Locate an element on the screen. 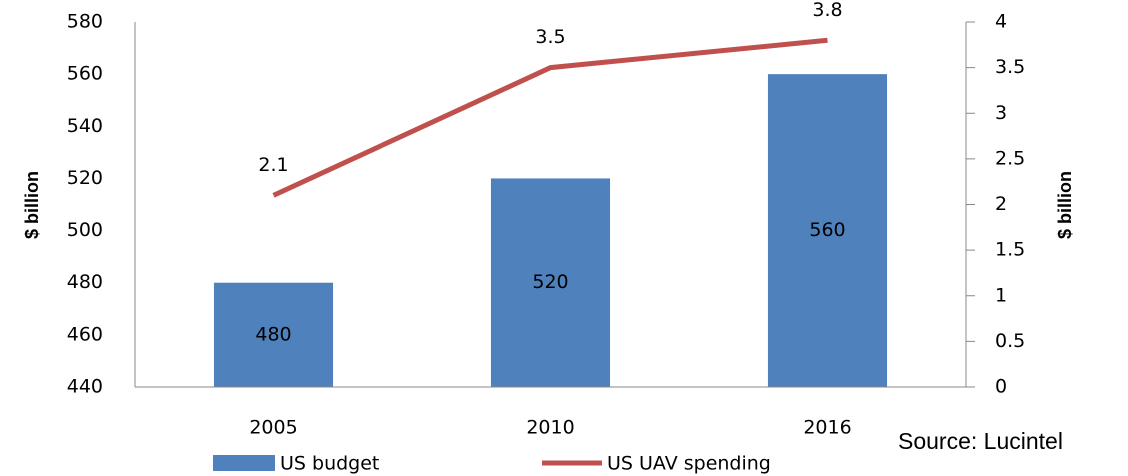 This screenshot has width=1128, height=476. y2-tick-label: 2 is located at coordinates (1001, 204).